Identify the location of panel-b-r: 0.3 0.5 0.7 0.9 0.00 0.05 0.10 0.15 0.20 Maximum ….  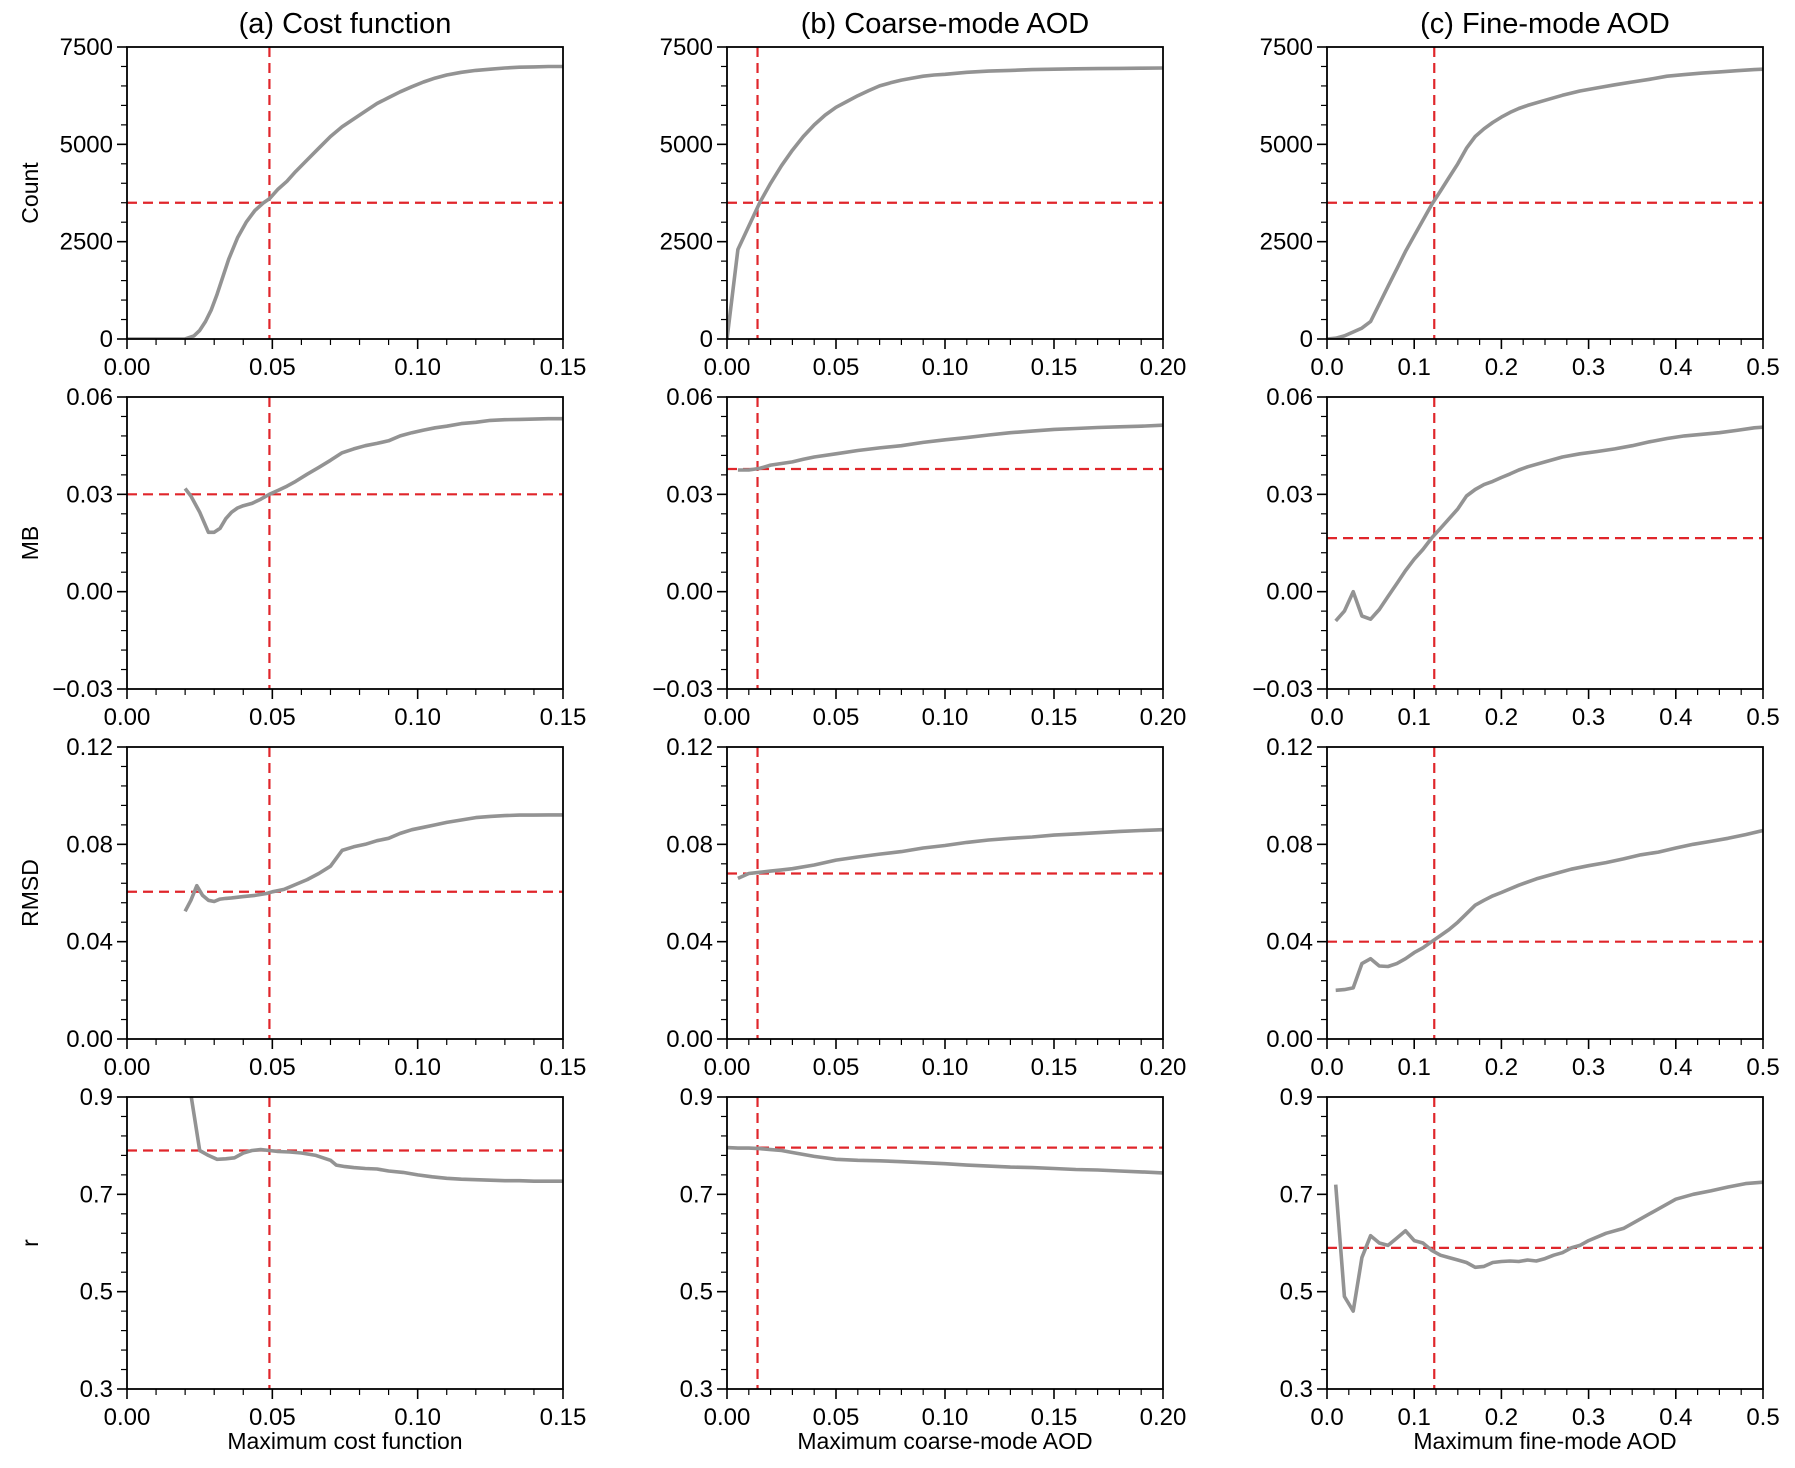
(933, 1269).